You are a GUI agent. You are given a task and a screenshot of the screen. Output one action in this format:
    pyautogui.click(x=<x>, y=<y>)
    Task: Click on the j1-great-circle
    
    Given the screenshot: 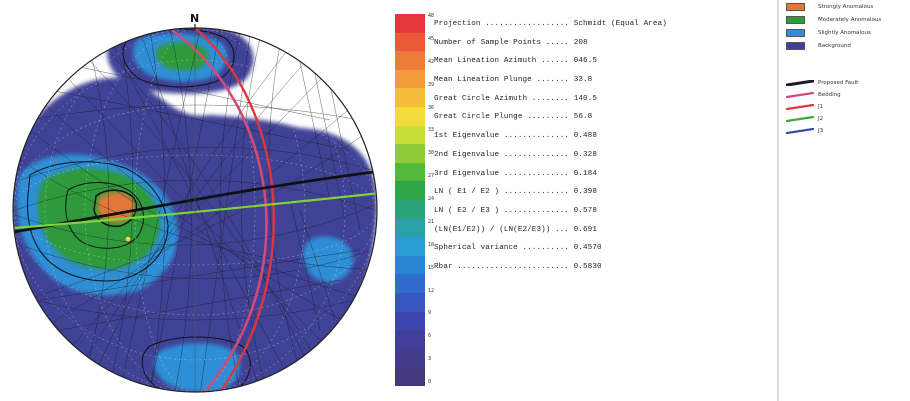 What is the action you would take?
    pyautogui.click(x=234, y=210)
    